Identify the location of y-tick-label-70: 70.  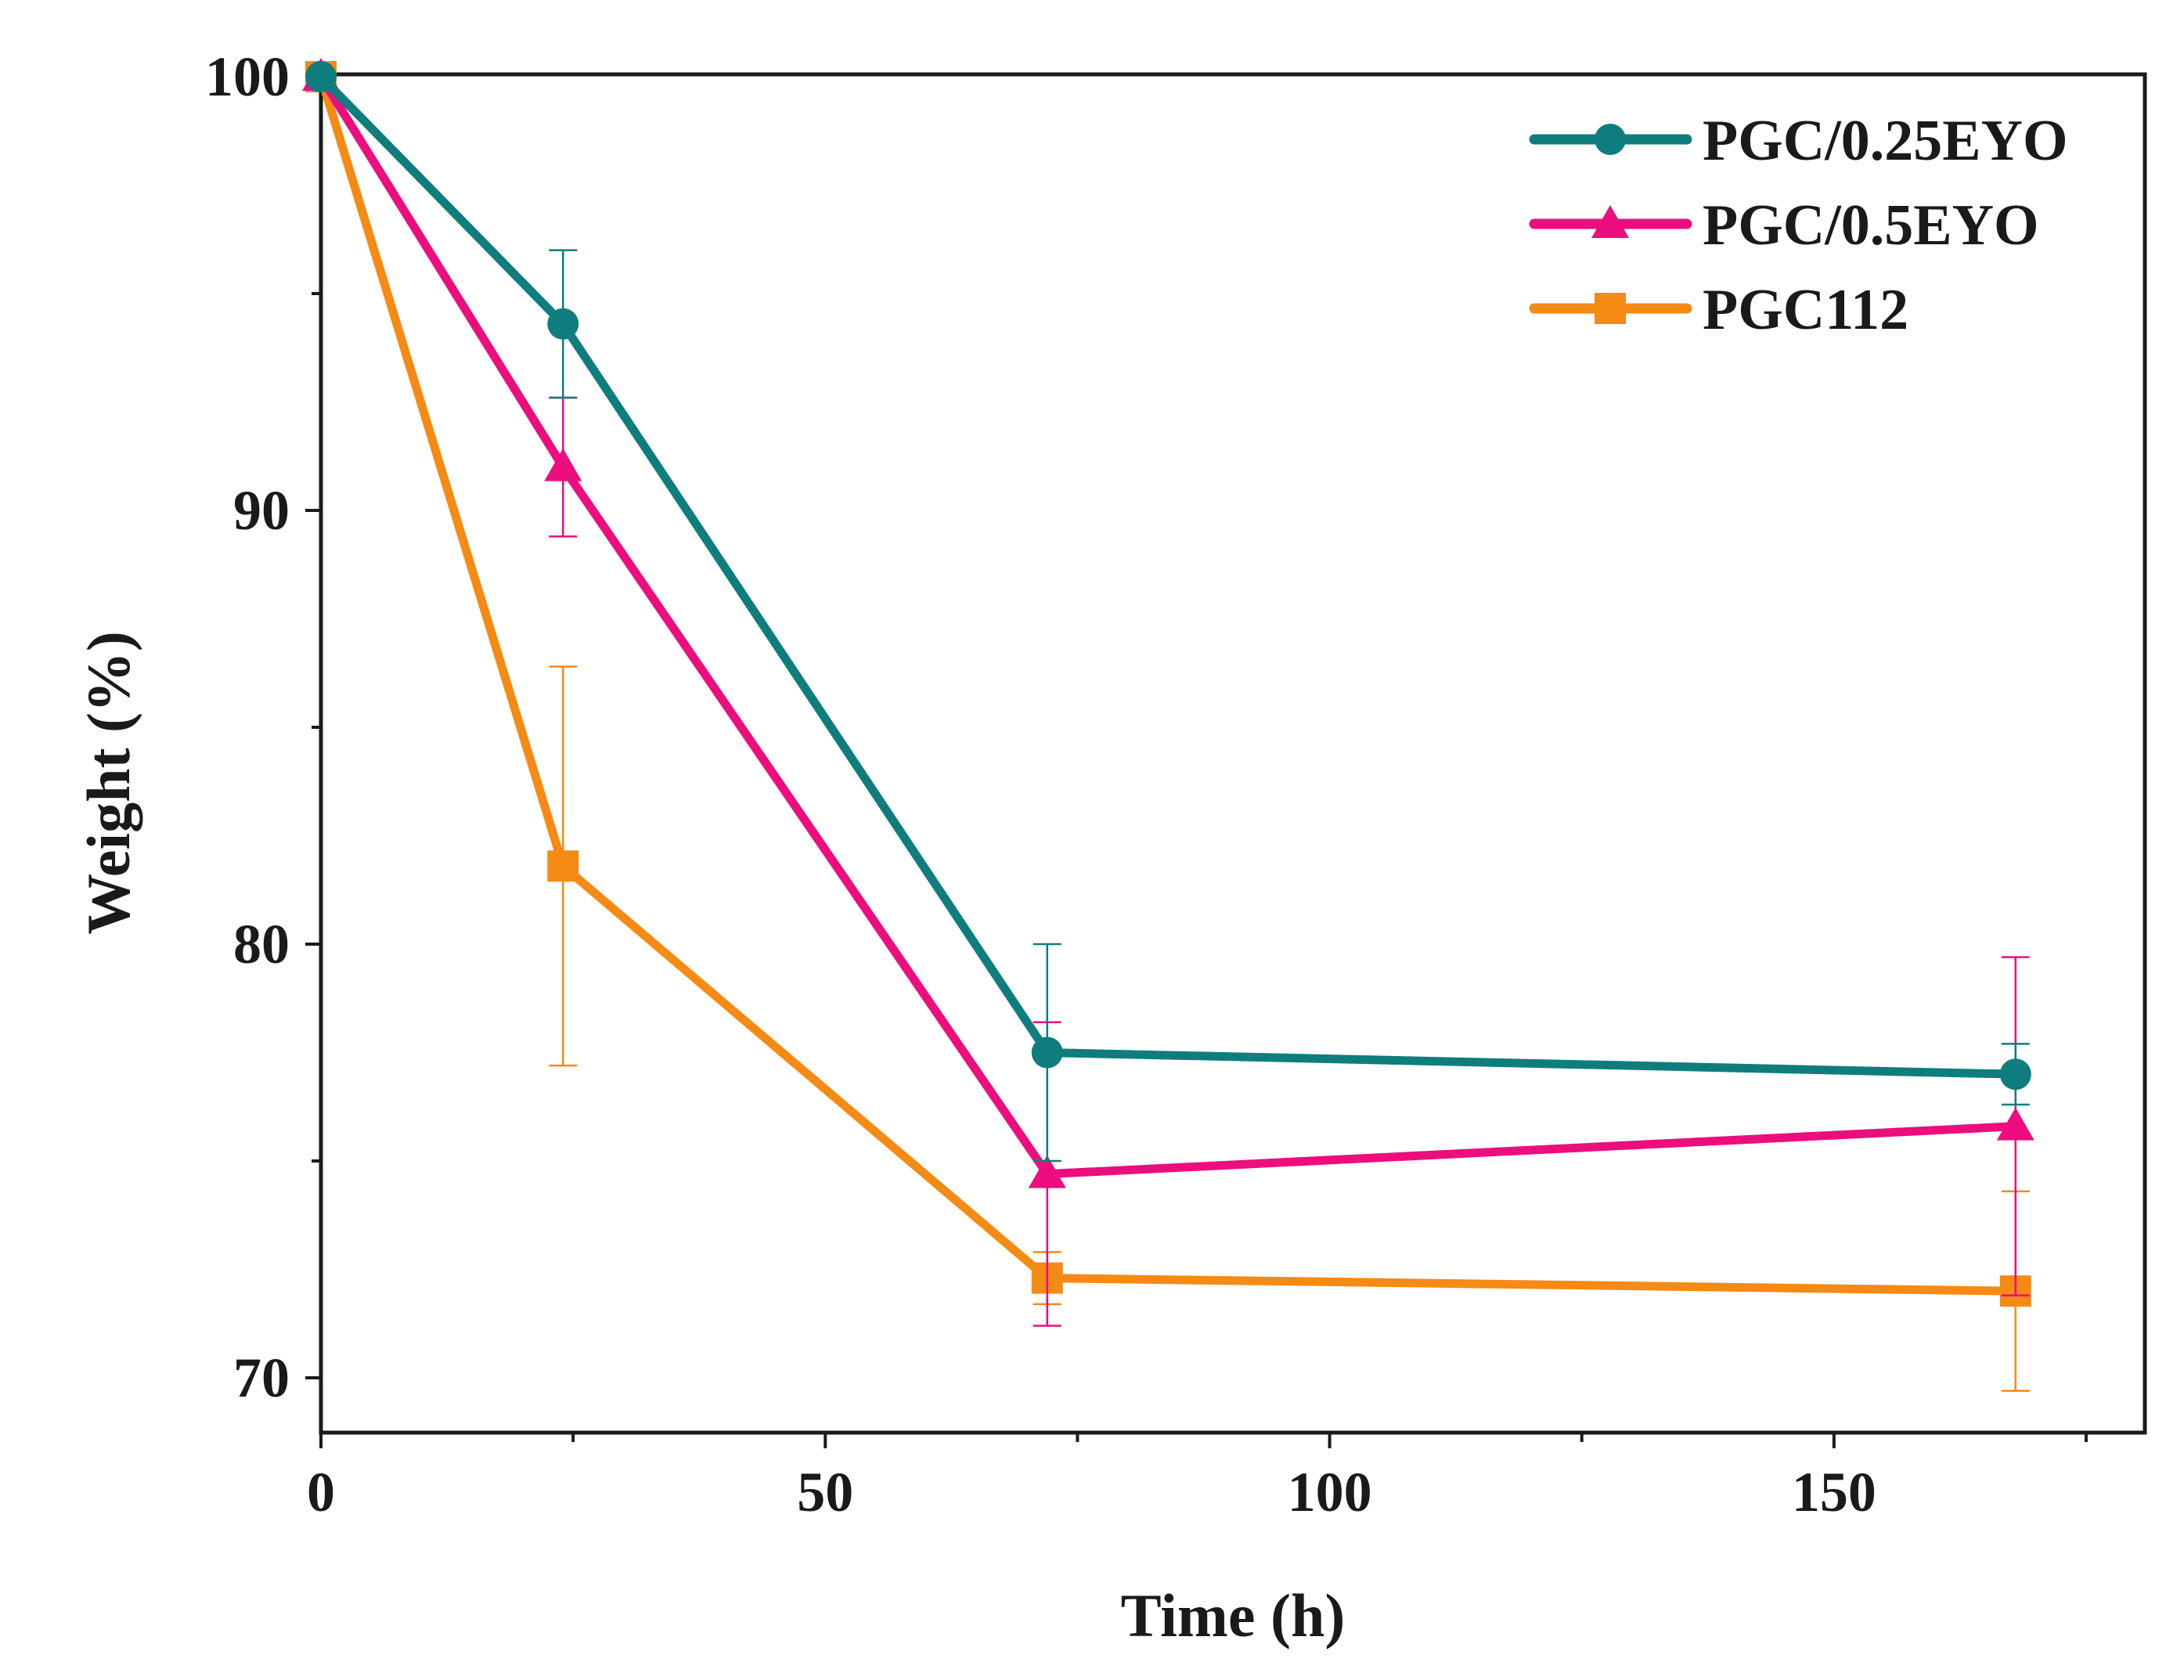
(261, 1378).